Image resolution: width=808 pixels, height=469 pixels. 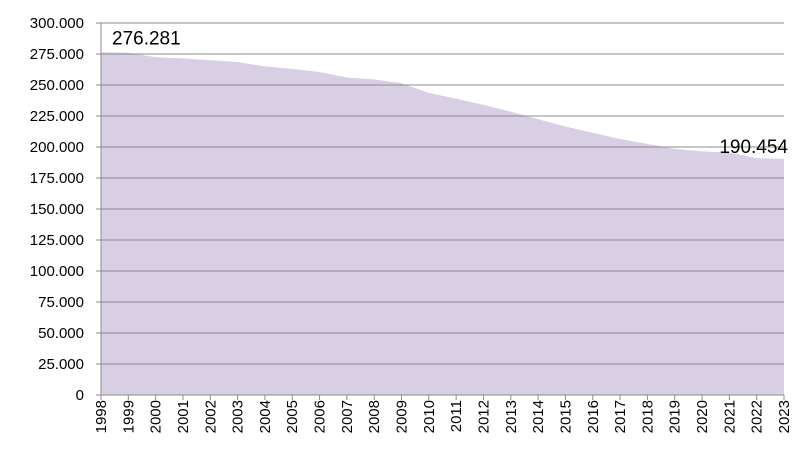 What do you see at coordinates (61, 333) in the screenshot?
I see `y-tick-label: 50.000` at bounding box center [61, 333].